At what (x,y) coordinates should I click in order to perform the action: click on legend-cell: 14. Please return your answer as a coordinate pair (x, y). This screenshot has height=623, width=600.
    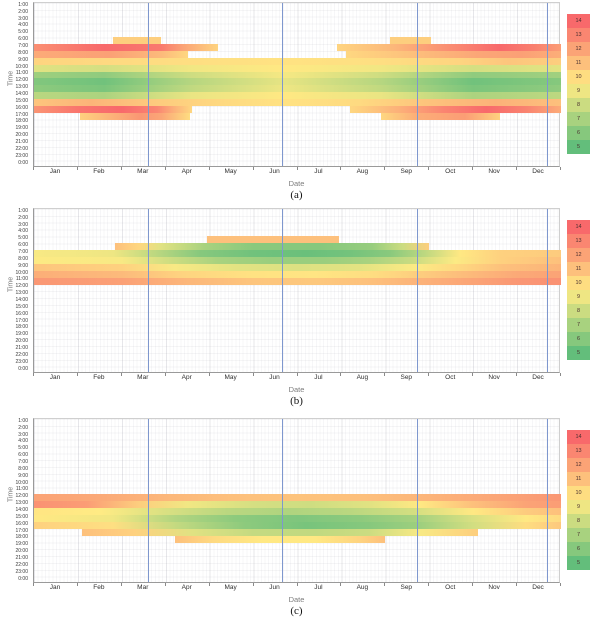
    Looking at the image, I should click on (578, 227).